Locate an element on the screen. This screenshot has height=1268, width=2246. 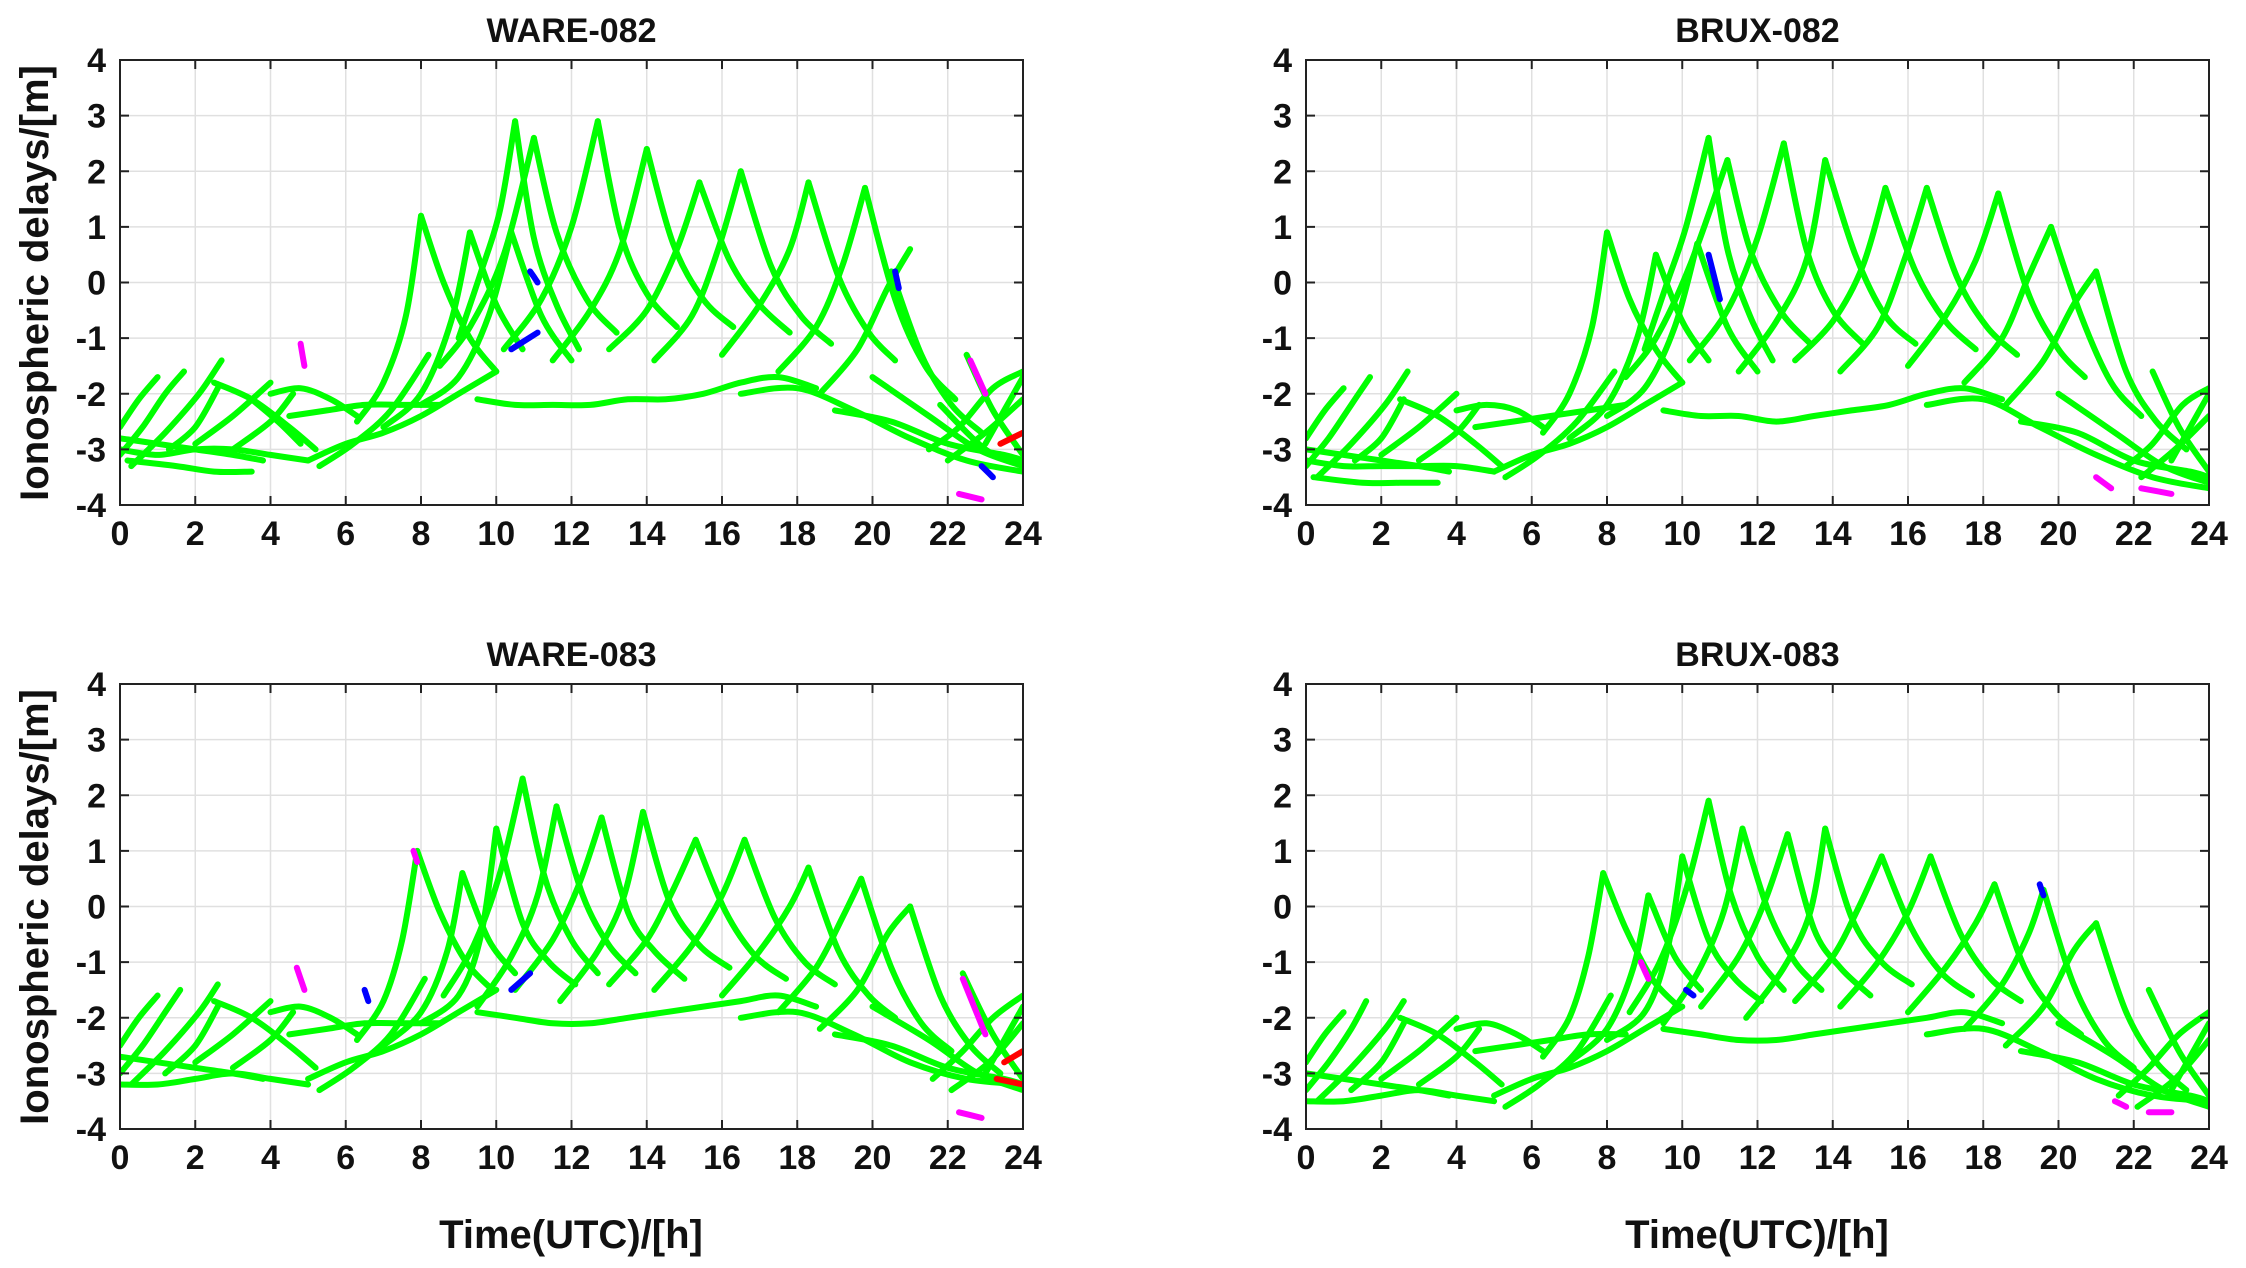
y-tick-label: -1 is located at coordinates (1277, 339).